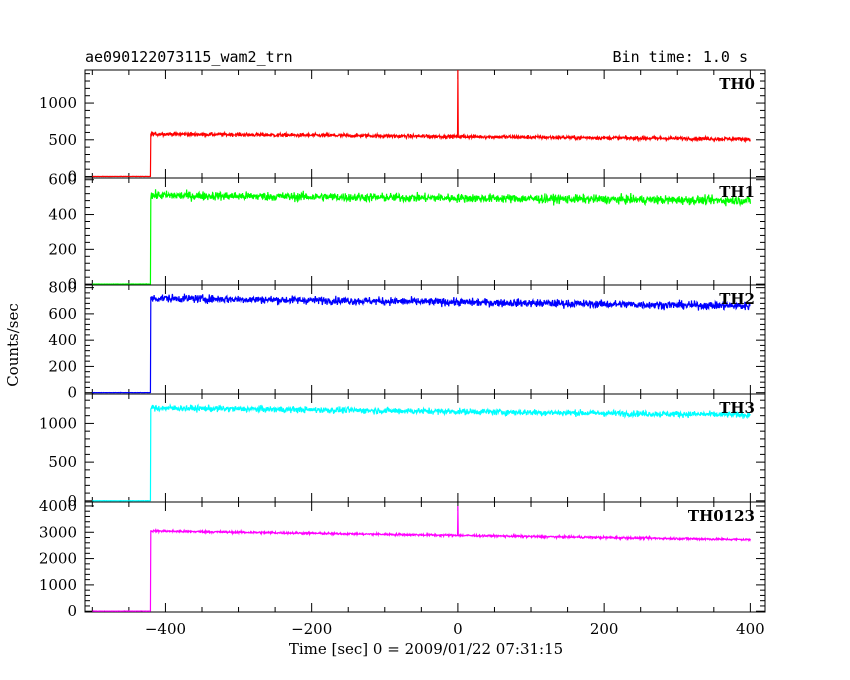 The image size is (850, 680). I want to click on x-tick-label: −400, so click(165, 629).